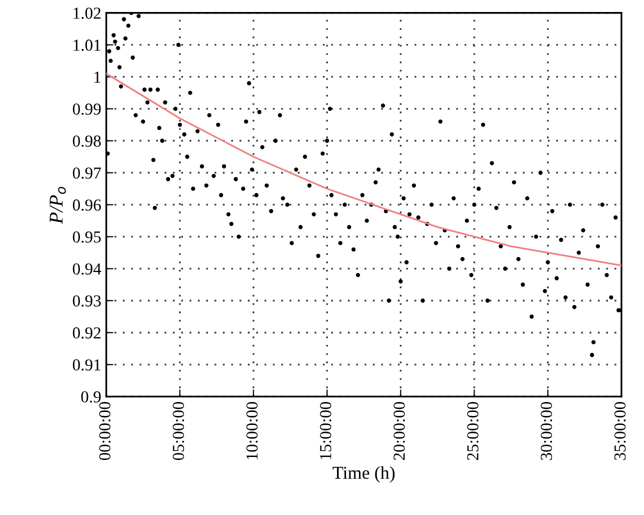 The image size is (644, 515). I want to click on x-tick-label: 35:00:00, so click(620, 431).